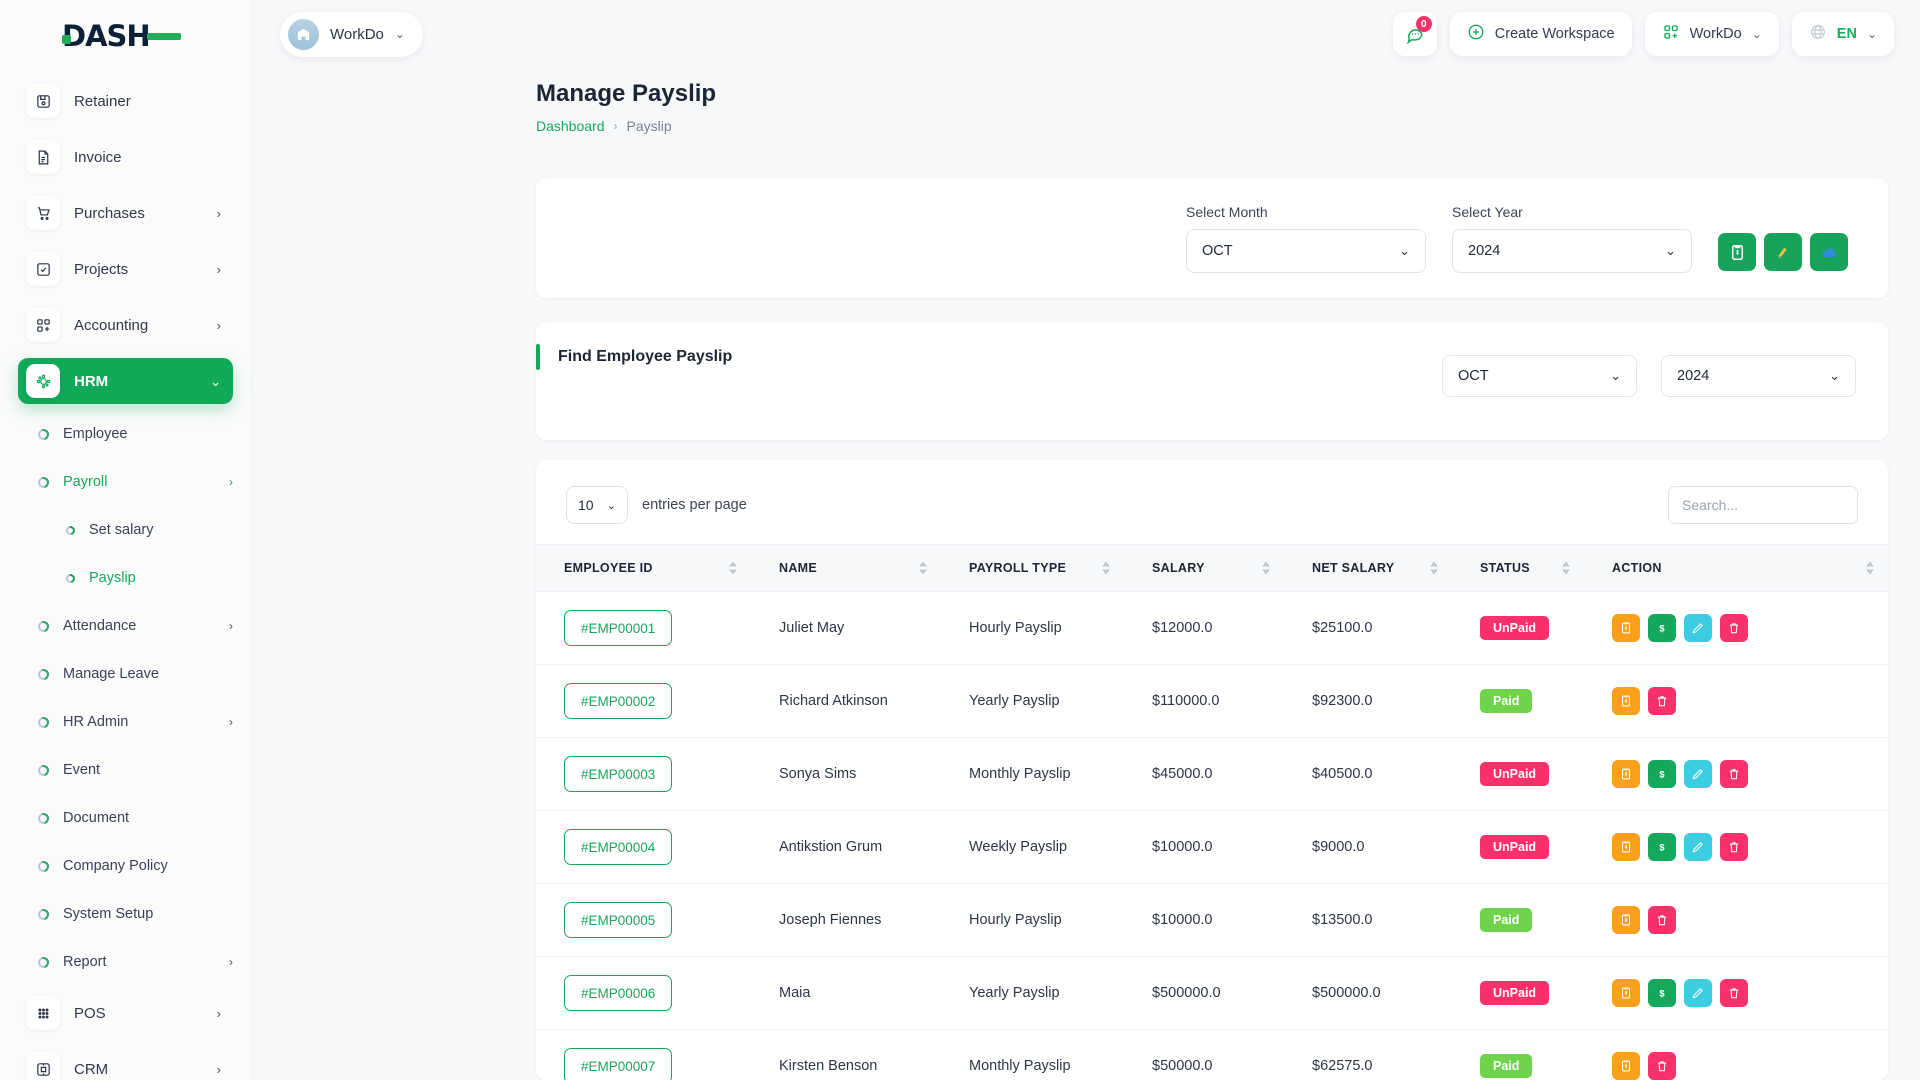 The width and height of the screenshot is (1920, 1080). I want to click on breadcrumb-dashboard: Dashboard, so click(570, 126).